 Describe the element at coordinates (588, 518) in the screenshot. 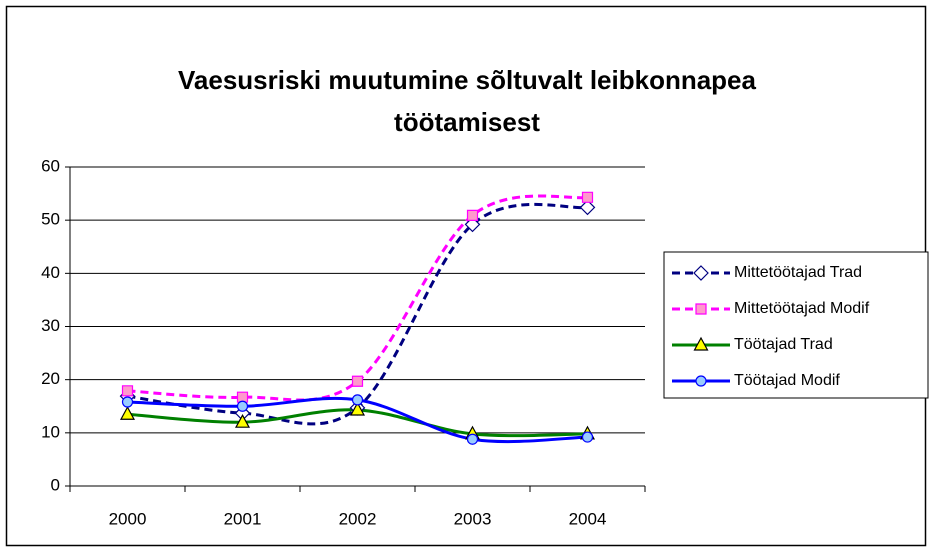

I see `x-tick-label: 2004` at that location.